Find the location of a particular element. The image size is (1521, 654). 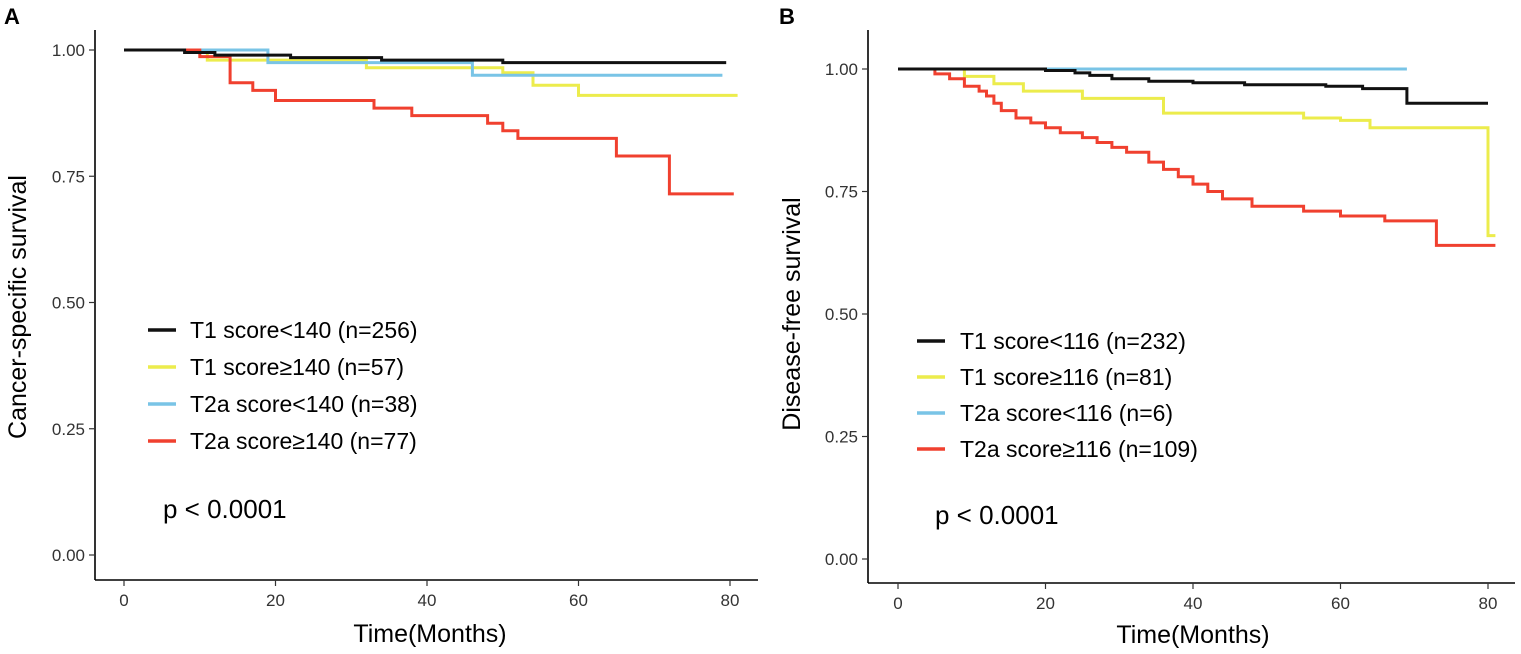

legend-label-a-2: T2a score<140 (n=38) is located at coordinates (304, 404).